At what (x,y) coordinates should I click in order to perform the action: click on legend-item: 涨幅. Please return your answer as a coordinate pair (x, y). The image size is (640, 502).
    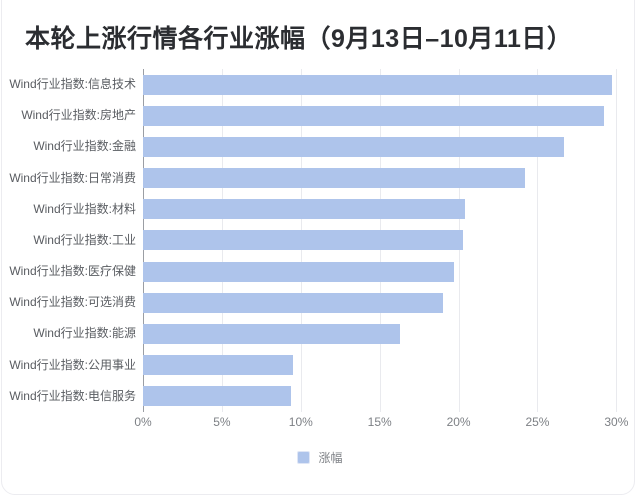
    Looking at the image, I should click on (320, 457).